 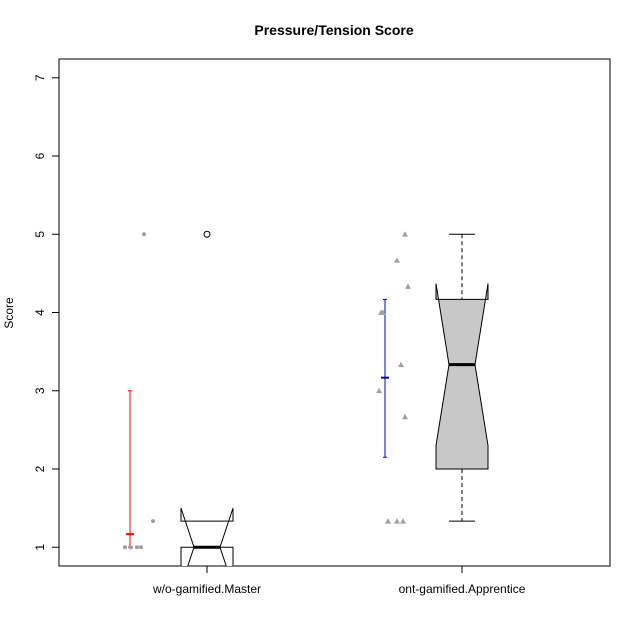 What do you see at coordinates (40, 468) in the screenshot?
I see `y-tick-label: 2` at bounding box center [40, 468].